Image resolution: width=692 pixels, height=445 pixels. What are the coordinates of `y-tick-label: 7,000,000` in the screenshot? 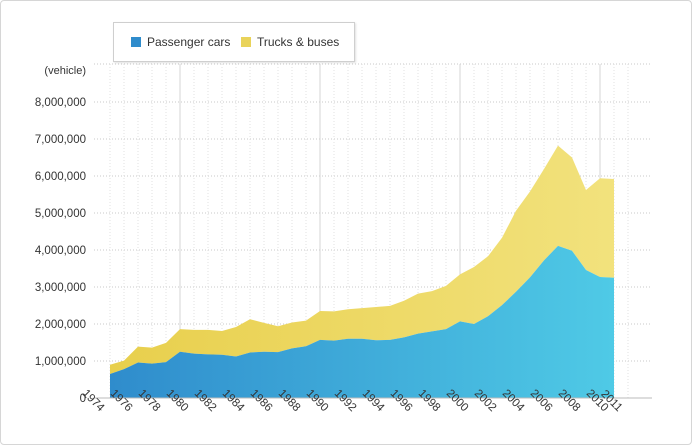 It's located at (60, 140).